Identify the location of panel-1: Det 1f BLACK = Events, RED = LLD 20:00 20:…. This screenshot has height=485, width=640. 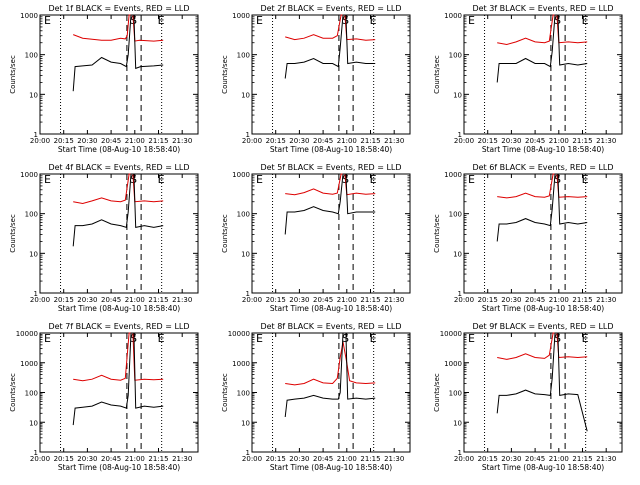
(104, 79).